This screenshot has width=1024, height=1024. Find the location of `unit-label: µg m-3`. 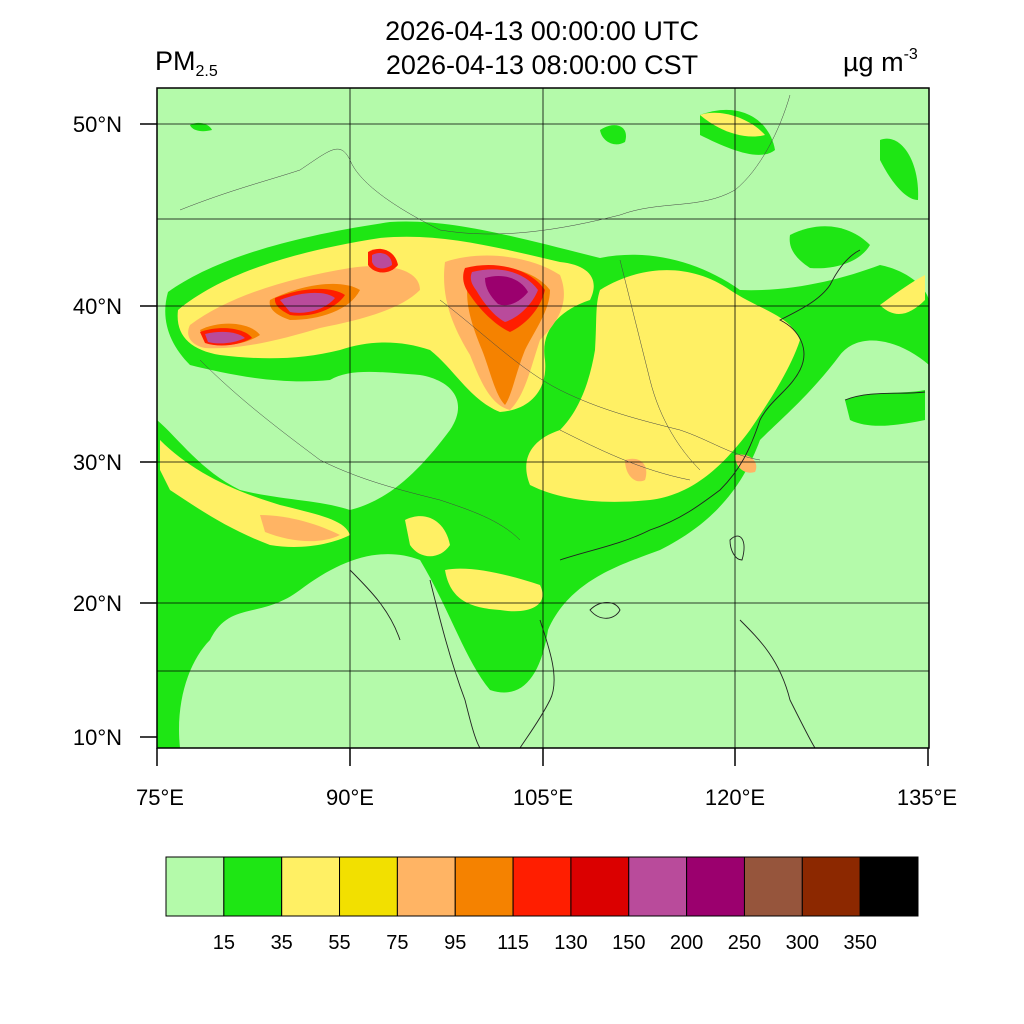

unit-label: µg m-3 is located at coordinates (880, 62).